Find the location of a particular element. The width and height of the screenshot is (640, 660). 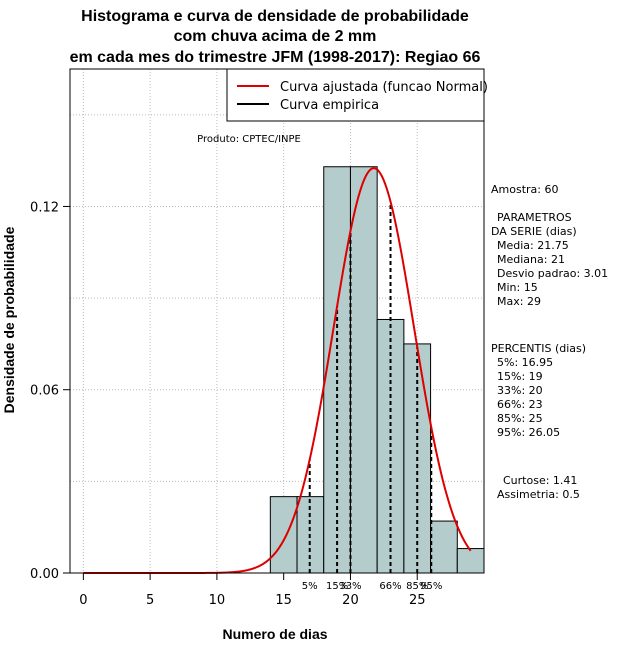

legend-label-fitted: Curva ajustada (funcao Normal) is located at coordinates (384, 87).